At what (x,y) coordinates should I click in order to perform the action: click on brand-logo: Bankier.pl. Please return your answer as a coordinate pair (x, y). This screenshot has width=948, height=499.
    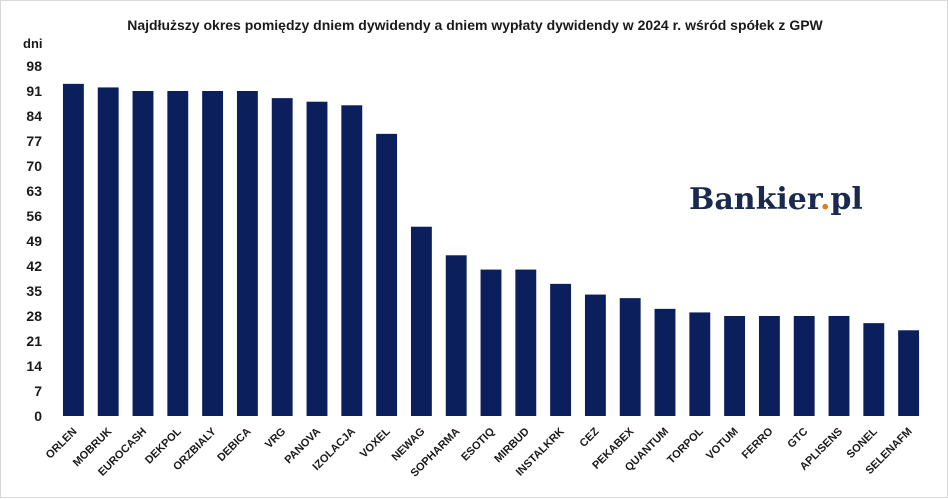
    Looking at the image, I should click on (776, 199).